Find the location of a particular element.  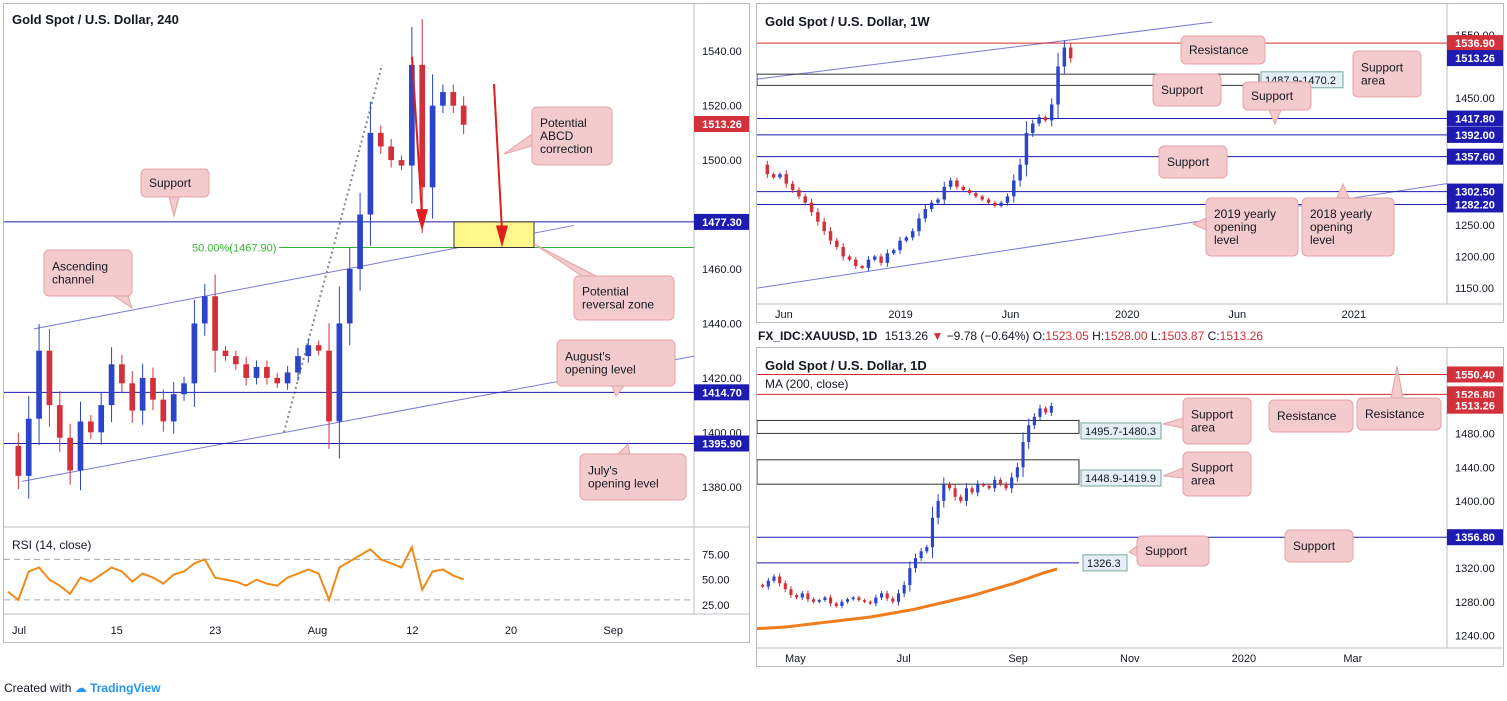

price-change: −9.78 (−0.64%) is located at coordinates (988, 336).